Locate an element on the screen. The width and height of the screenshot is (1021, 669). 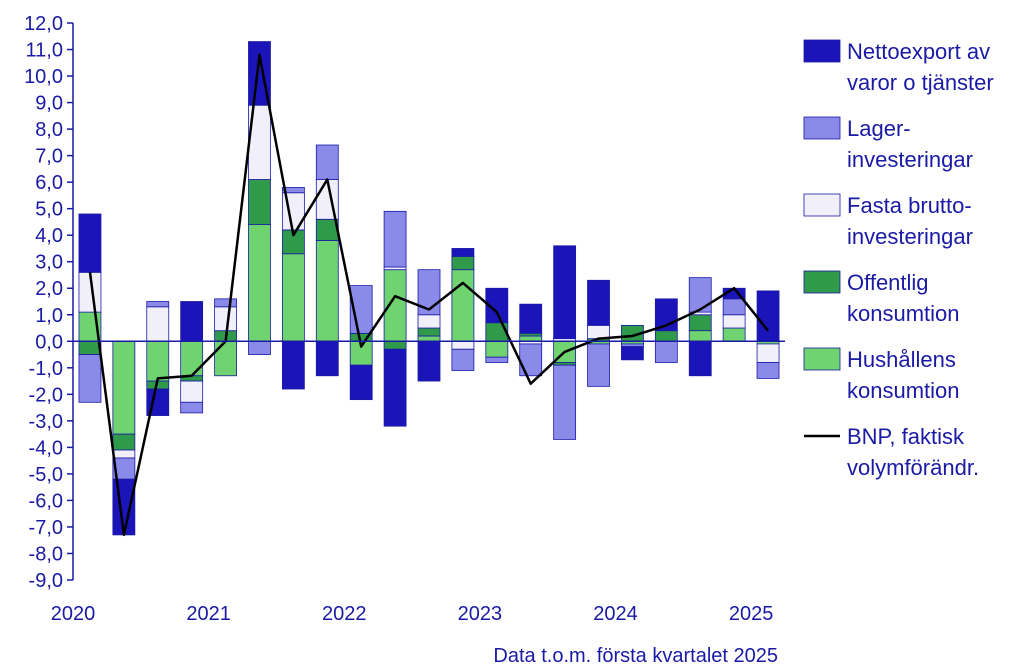
bar-segment-4-2023k4 is located at coordinates (598, 365).